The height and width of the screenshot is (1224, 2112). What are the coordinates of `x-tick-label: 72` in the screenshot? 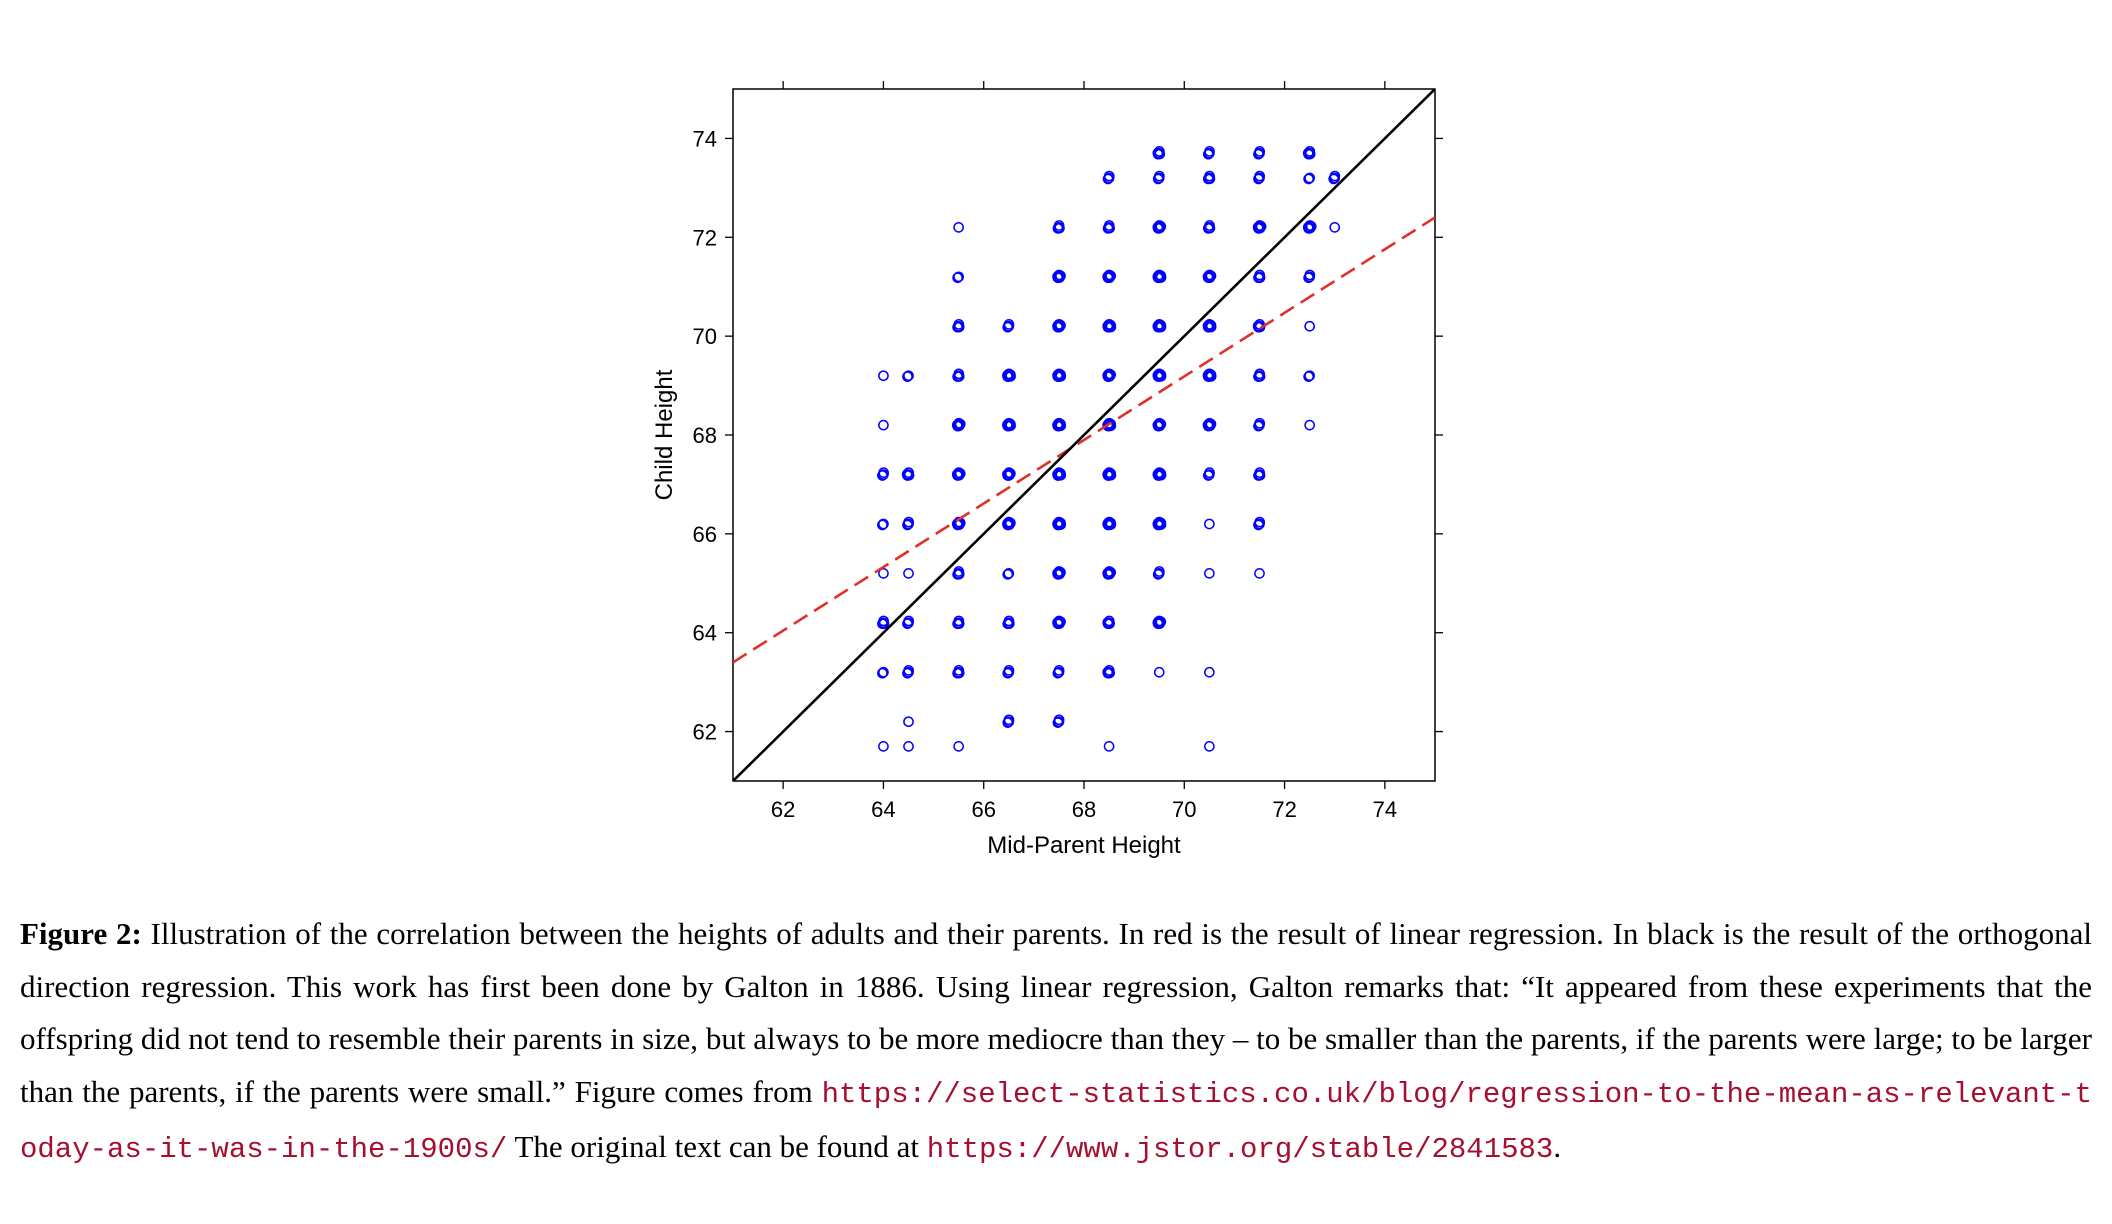 It's located at (1284, 809).